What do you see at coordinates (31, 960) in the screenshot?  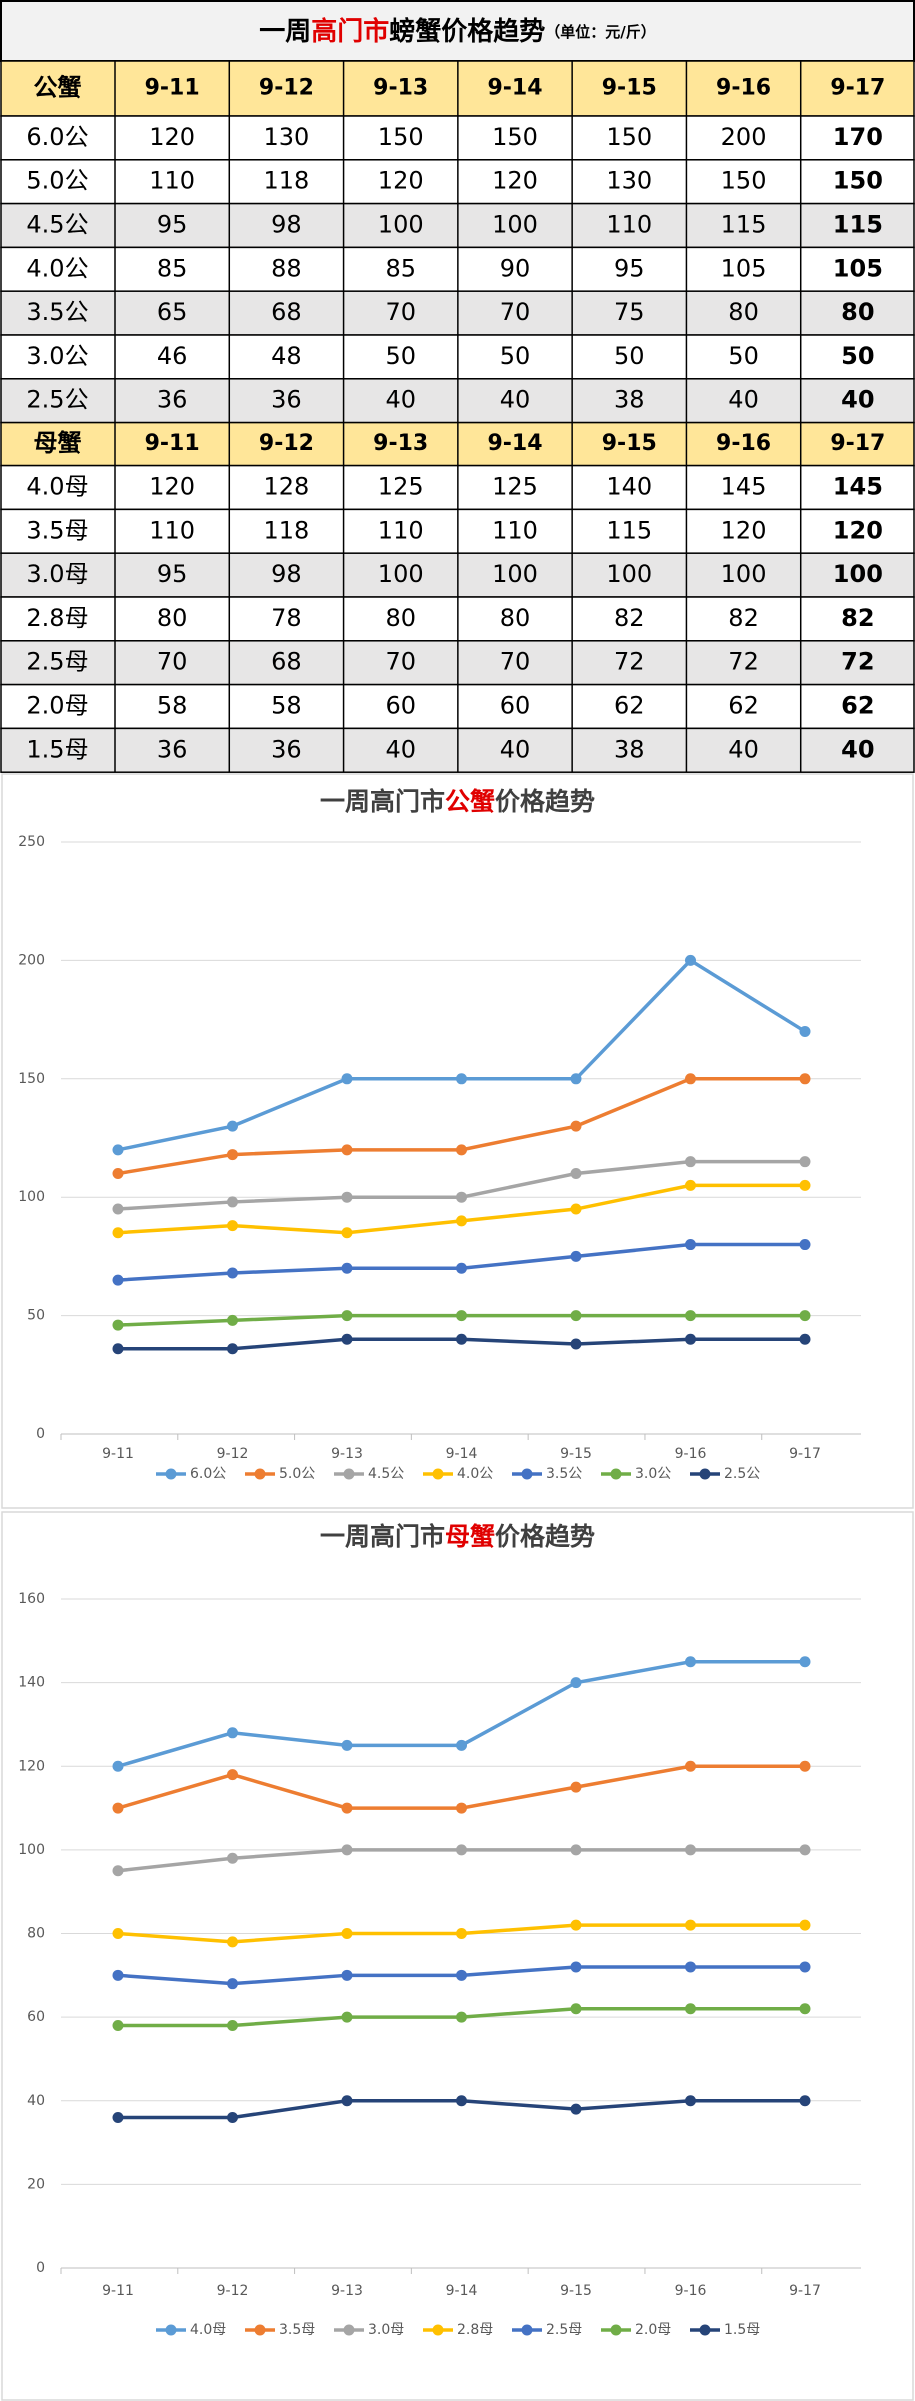 I see `y-tick-label: 200` at bounding box center [31, 960].